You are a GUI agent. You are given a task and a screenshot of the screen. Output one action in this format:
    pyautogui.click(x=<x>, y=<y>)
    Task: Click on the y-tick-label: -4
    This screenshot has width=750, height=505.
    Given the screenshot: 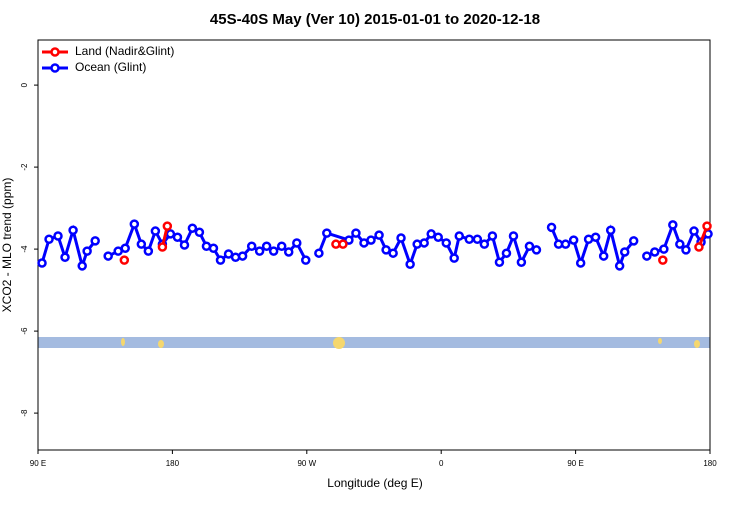 What is the action you would take?
    pyautogui.click(x=24, y=249)
    